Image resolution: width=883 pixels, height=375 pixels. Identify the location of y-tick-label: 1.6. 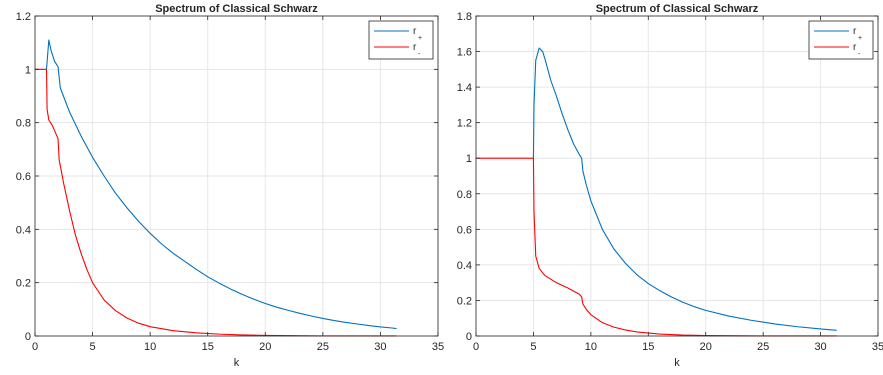
(464, 53).